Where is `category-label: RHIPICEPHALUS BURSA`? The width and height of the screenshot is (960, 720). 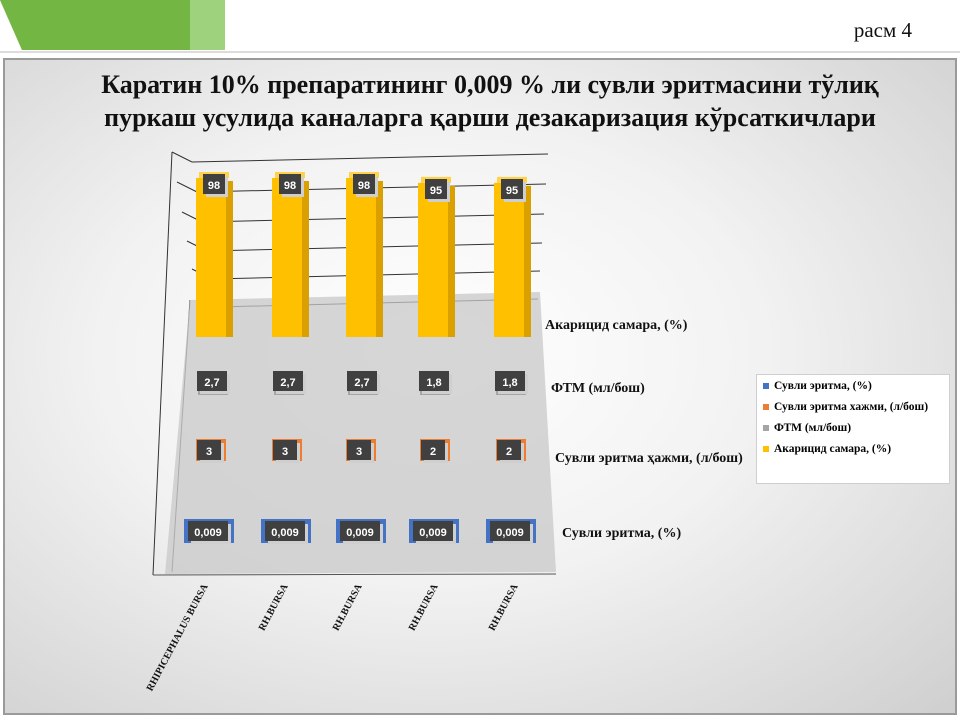 category-label: RHIPICEPHALUS BURSA is located at coordinates (178, 638).